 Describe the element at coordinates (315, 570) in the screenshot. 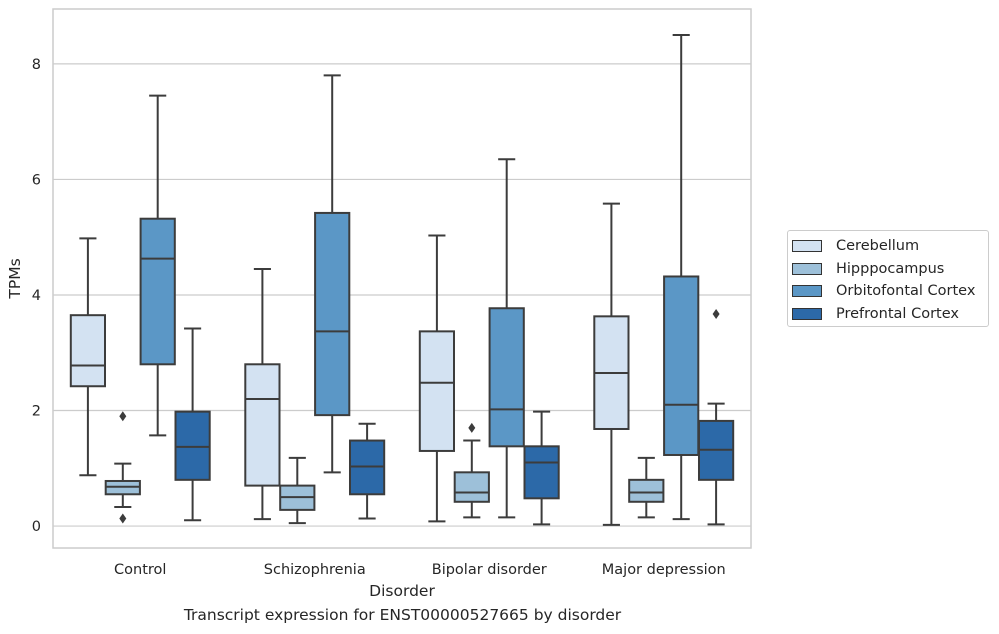

I see `x-tick-label-1: Schizophrenia` at that location.